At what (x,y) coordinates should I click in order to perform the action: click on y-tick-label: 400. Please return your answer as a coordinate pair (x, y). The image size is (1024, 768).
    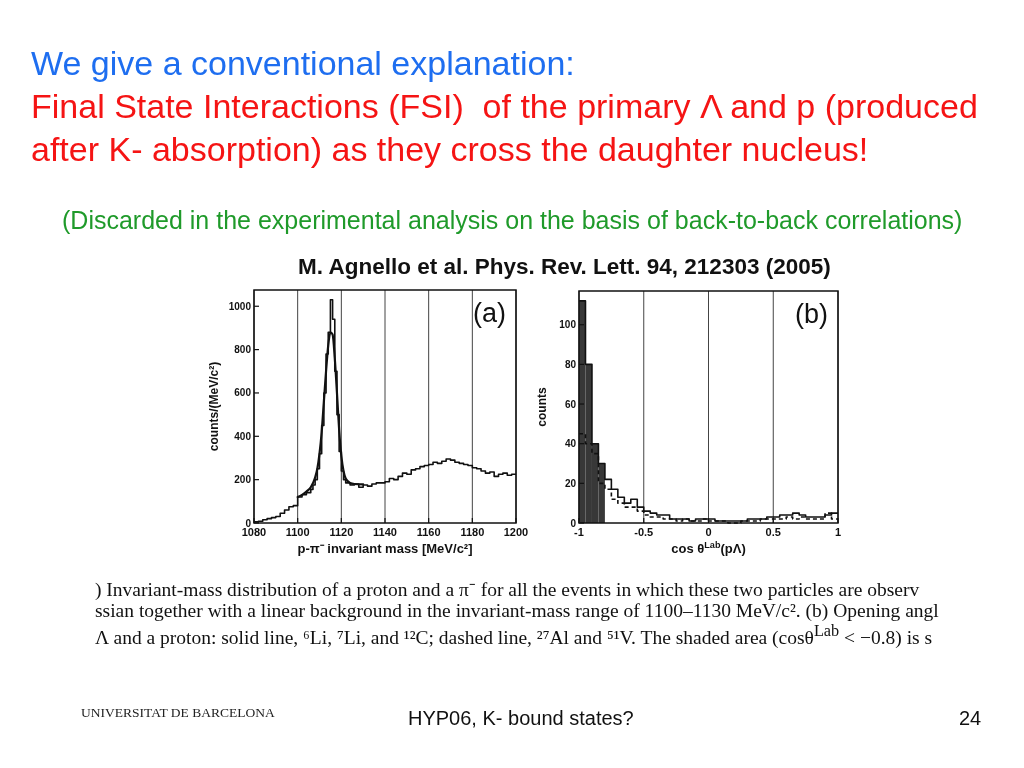
    Looking at the image, I should click on (243, 436).